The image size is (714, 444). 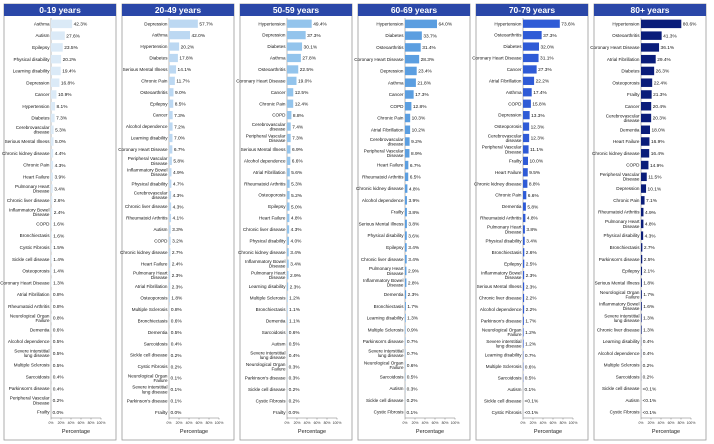 I want to click on data-label: 8.1%, so click(x=63, y=107).